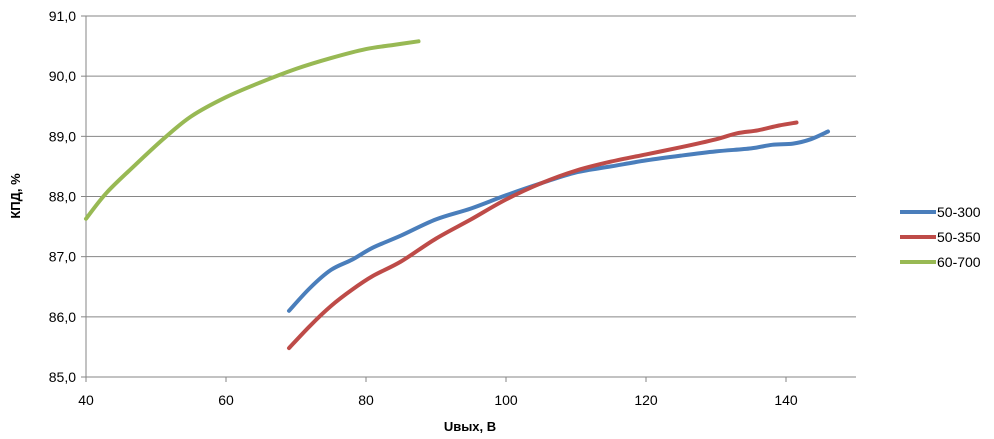 Image resolution: width=994 pixels, height=439 pixels. I want to click on y-tick-label: 90,0, so click(62, 76).